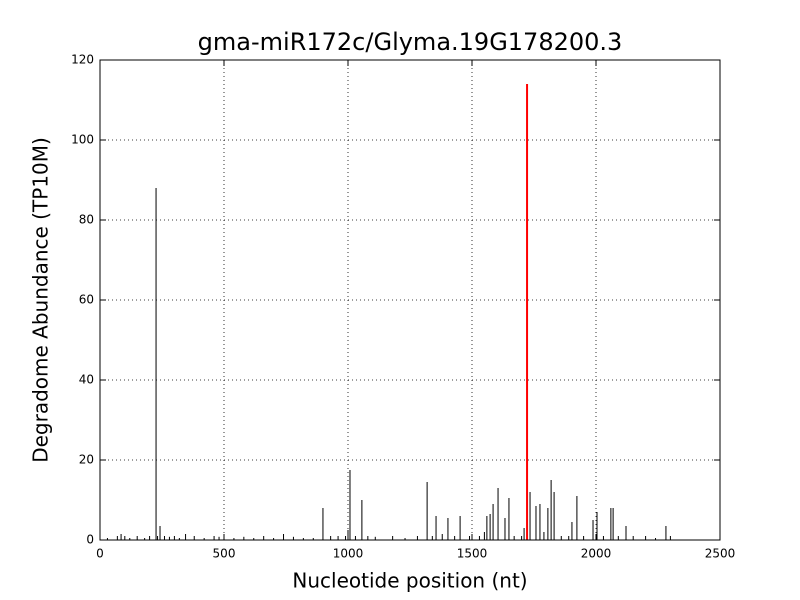  Describe the element at coordinates (596, 554) in the screenshot. I see `x-tick-label: 2000` at that location.